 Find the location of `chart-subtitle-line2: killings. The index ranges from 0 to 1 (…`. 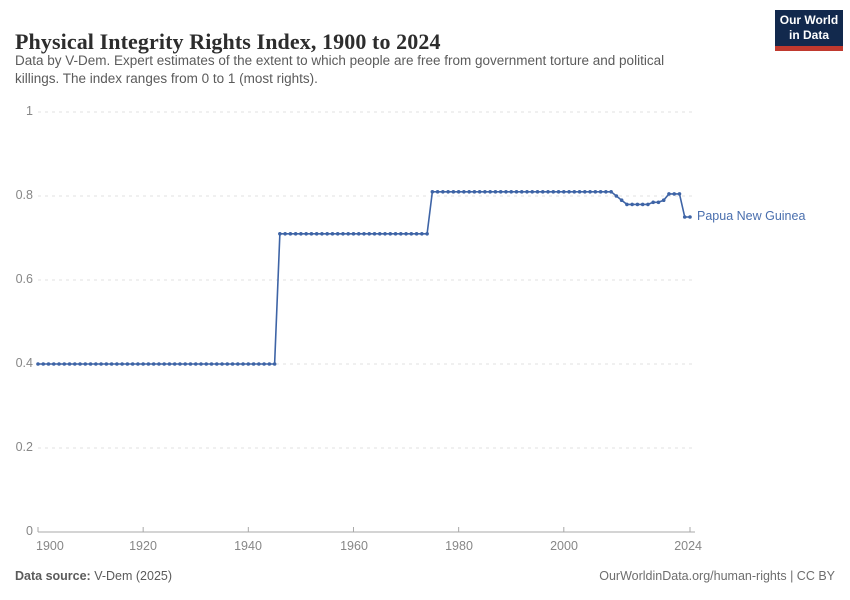

chart-subtitle-line2: killings. The index ranges from 0 to 1 (… is located at coordinates (166, 78).